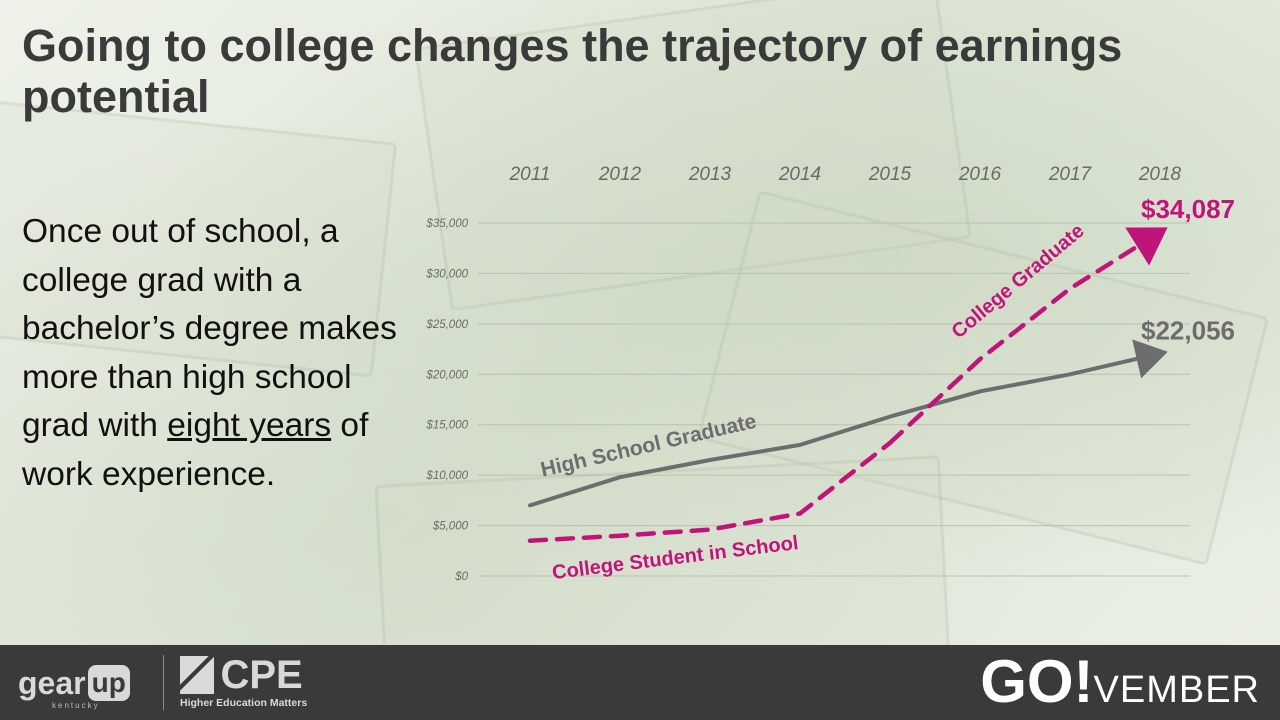 The height and width of the screenshot is (720, 1280). I want to click on x-tick-label: 2017, so click(1070, 174).